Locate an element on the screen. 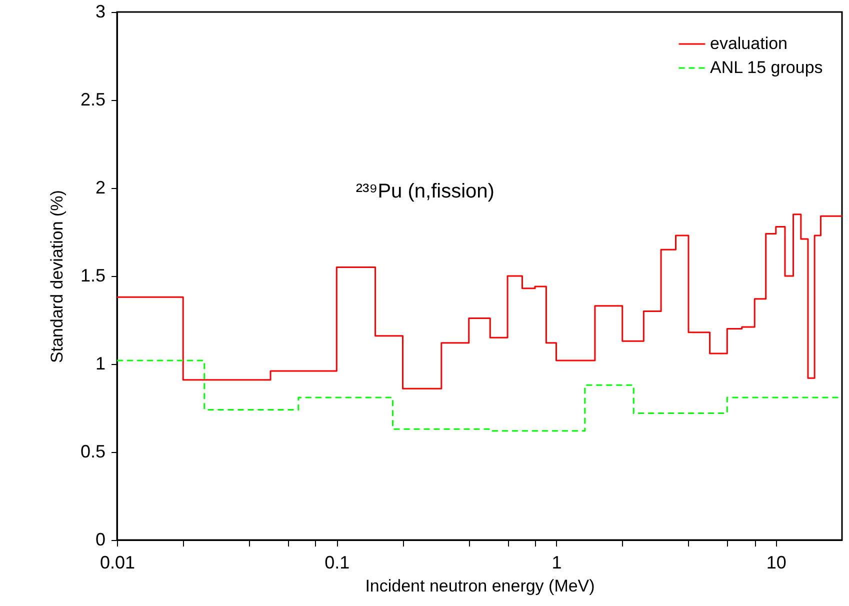  legend-label: evaluation is located at coordinates (749, 43).